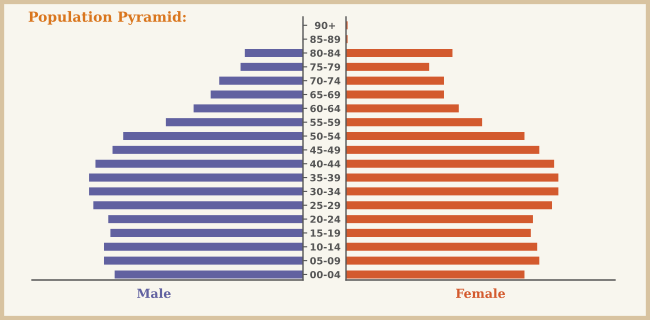 This screenshot has height=320, width=650. Describe the element at coordinates (325, 233) in the screenshot. I see `y-tick-label: 15-19` at that location.